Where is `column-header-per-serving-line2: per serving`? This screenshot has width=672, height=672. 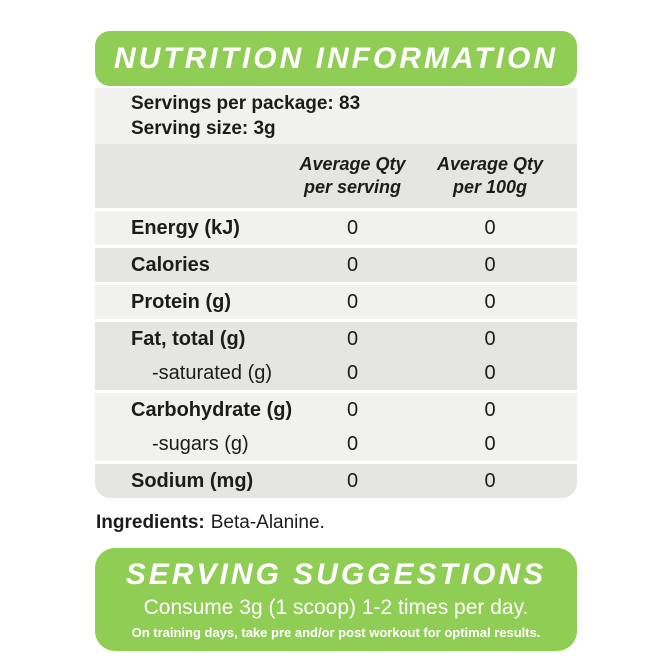 column-header-per-serving-line2: per serving is located at coordinates (352, 187).